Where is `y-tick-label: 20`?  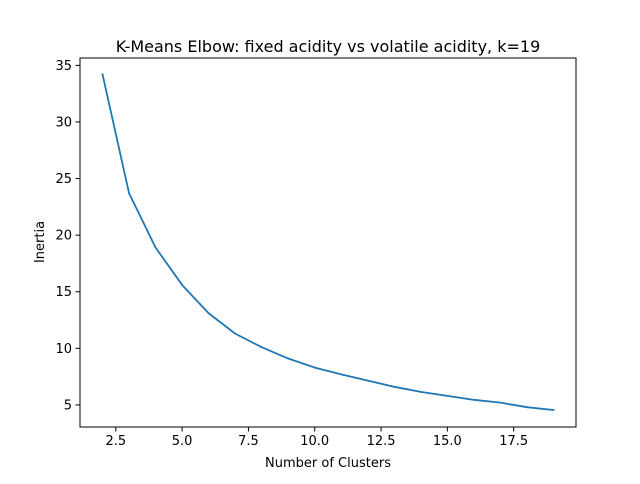 y-tick-label: 20 is located at coordinates (63, 236).